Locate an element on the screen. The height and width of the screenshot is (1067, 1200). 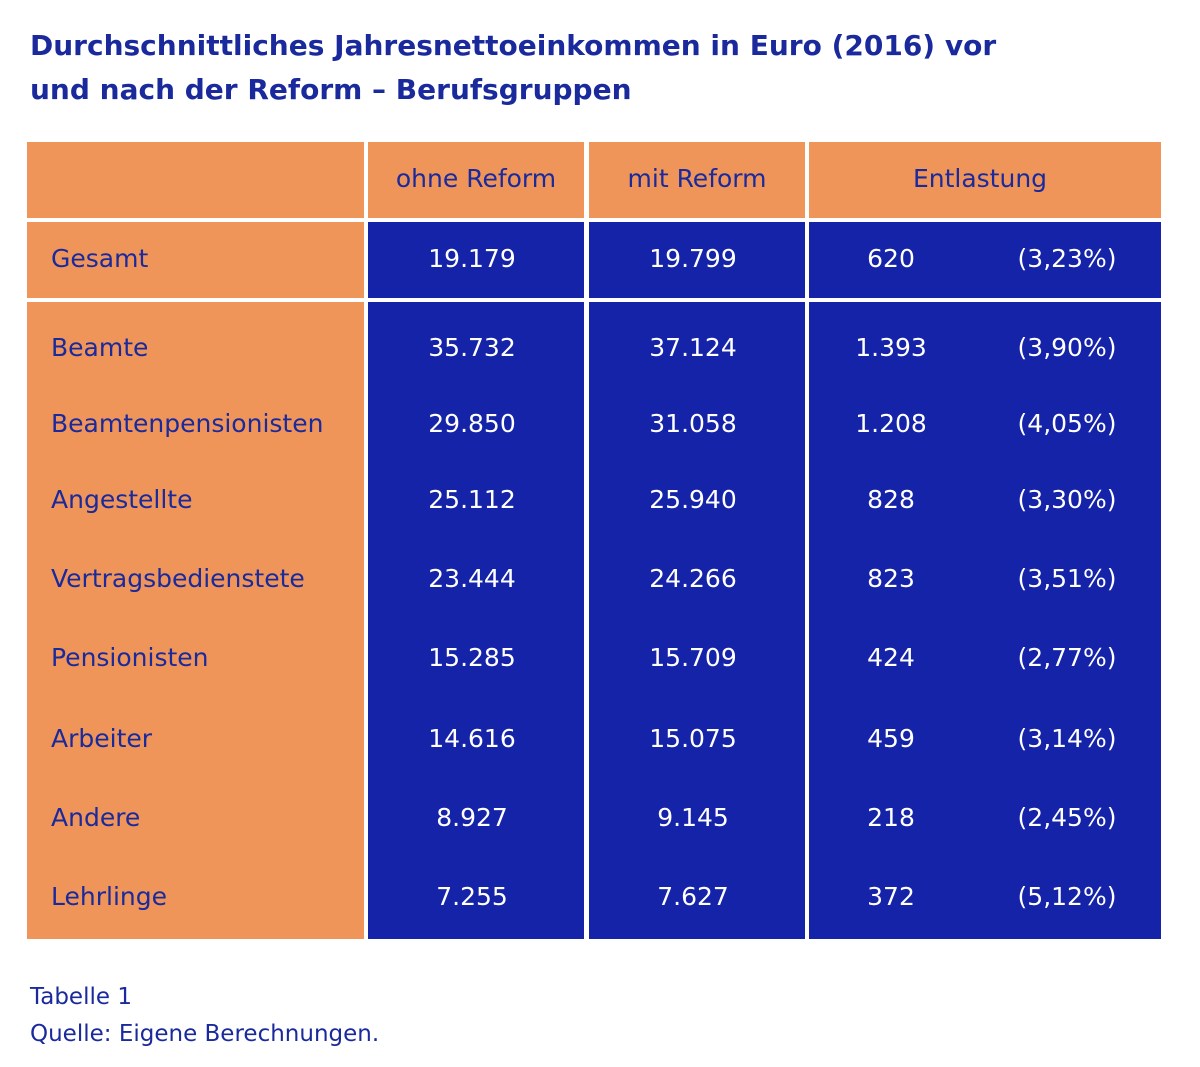
total-mit-cell: 19.799 is located at coordinates (697, 260).